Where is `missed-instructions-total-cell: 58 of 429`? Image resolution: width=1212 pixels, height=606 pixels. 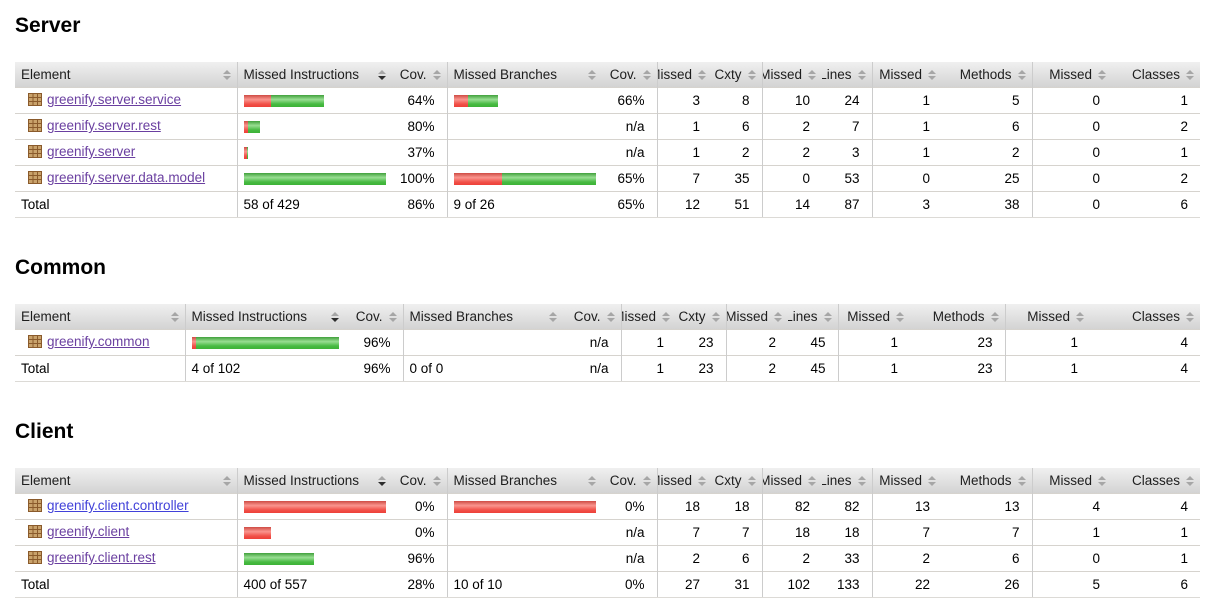
missed-instructions-total-cell: 58 of 429 is located at coordinates (314, 204).